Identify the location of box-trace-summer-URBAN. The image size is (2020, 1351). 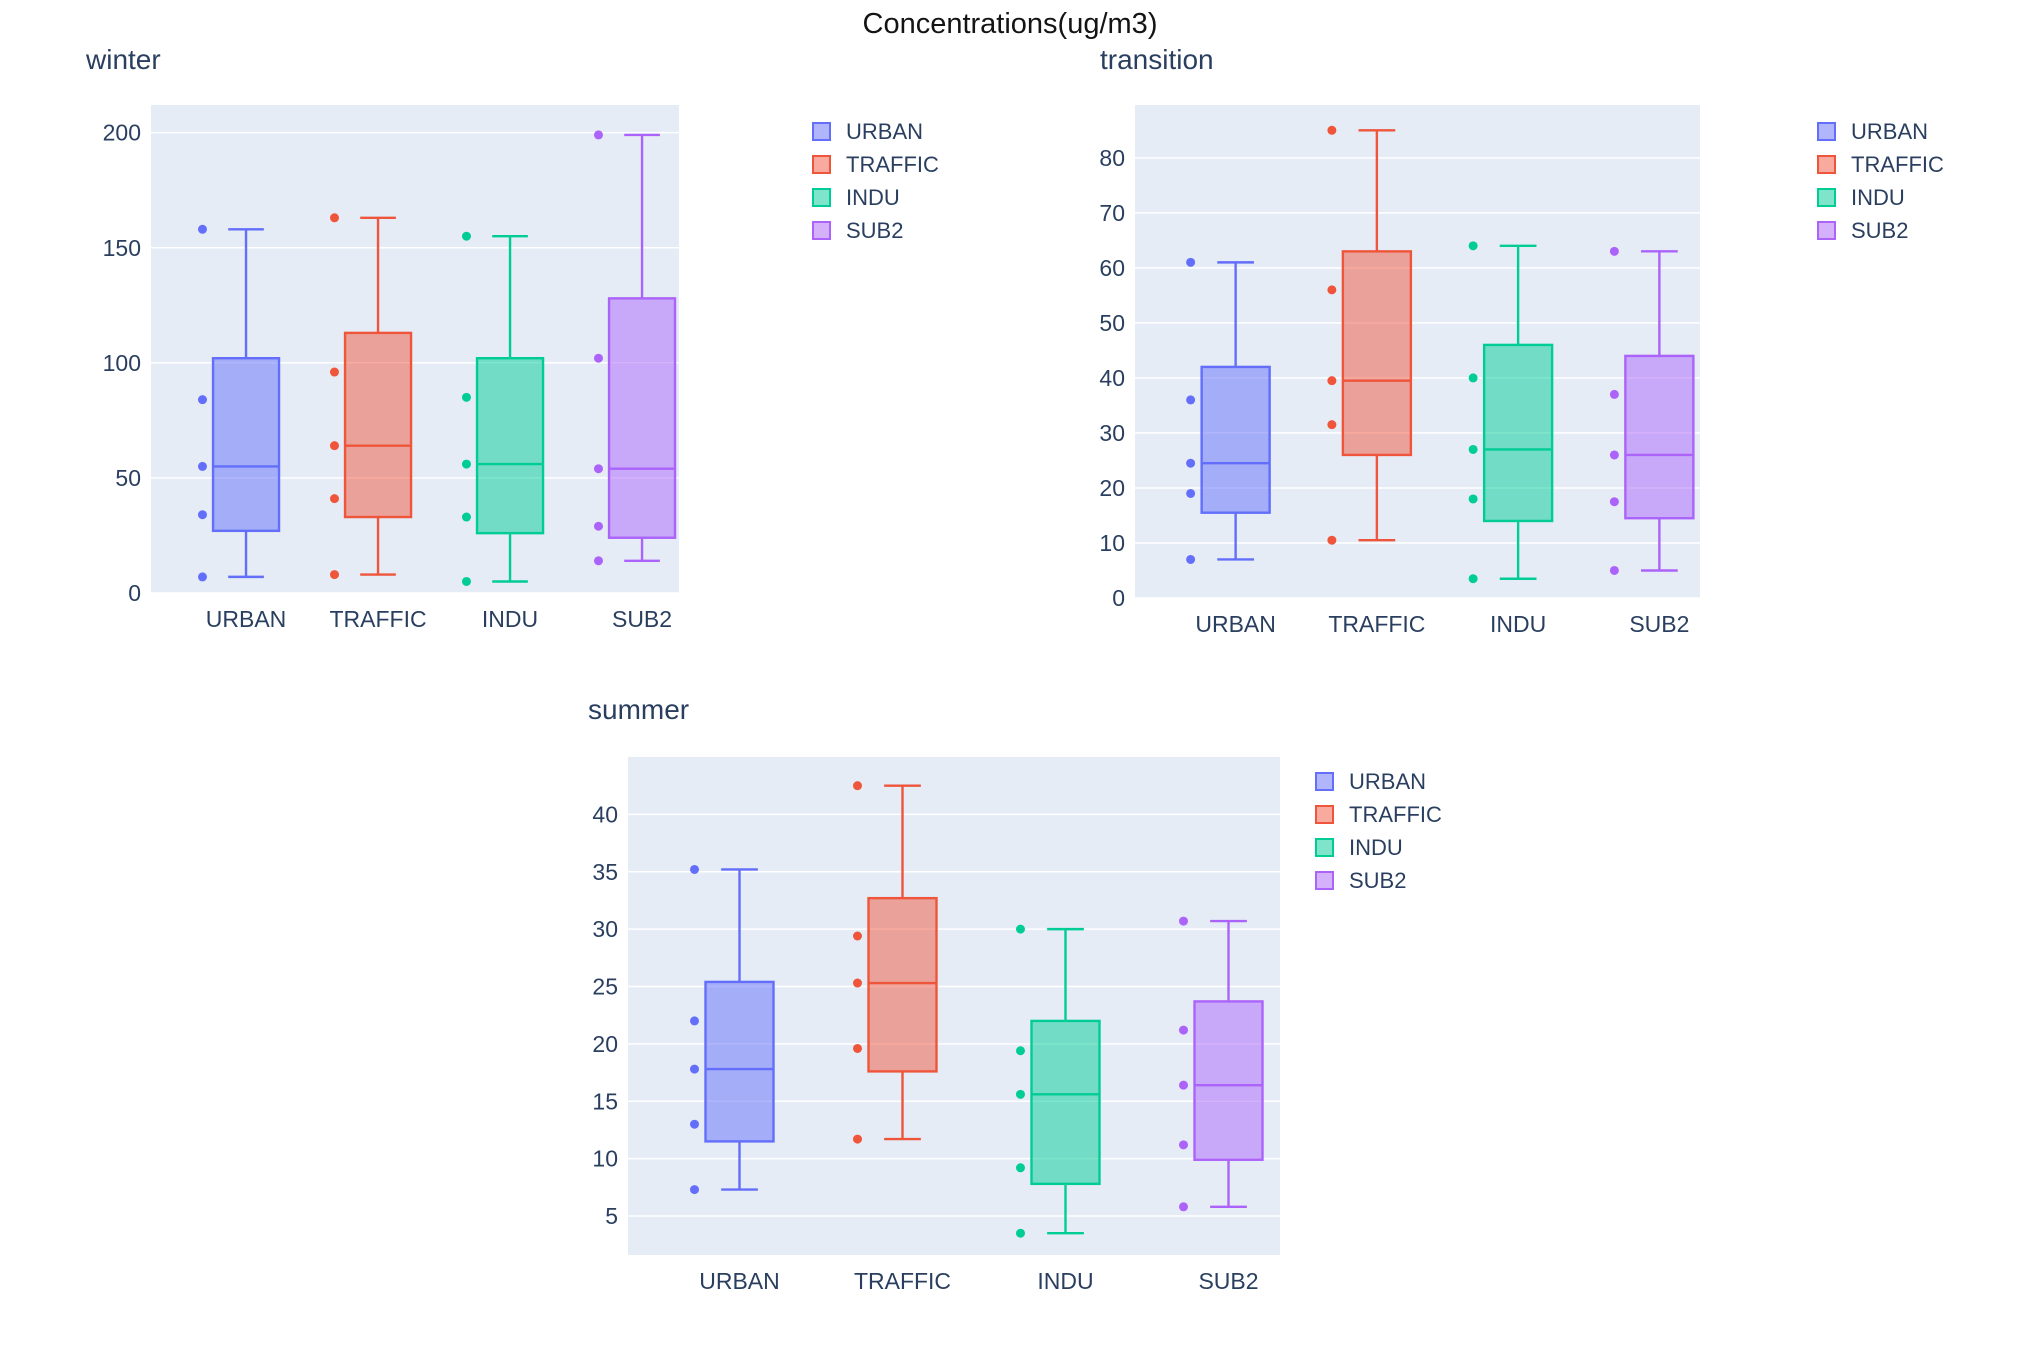
(732, 1029).